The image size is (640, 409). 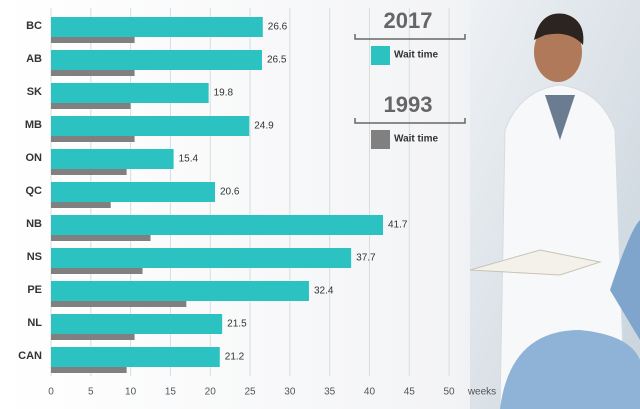 What do you see at coordinates (224, 93) in the screenshot?
I see `value-label: 19.8` at bounding box center [224, 93].